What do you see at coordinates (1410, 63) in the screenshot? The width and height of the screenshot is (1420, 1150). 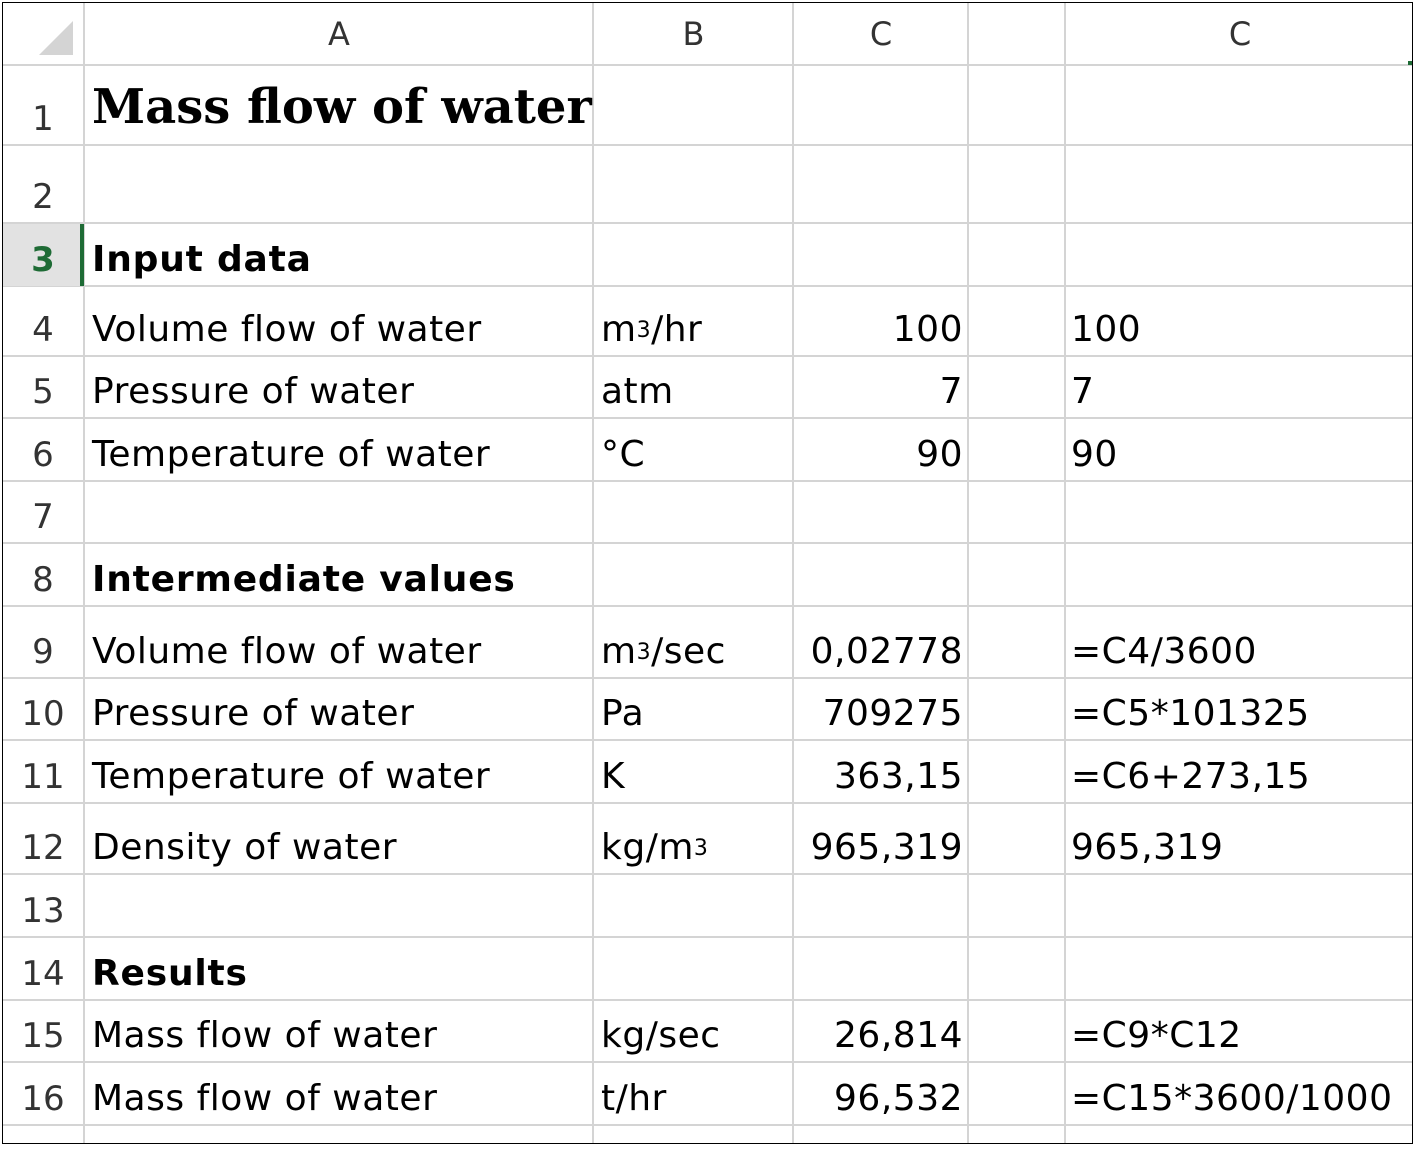 I see `selection-marker` at bounding box center [1410, 63].